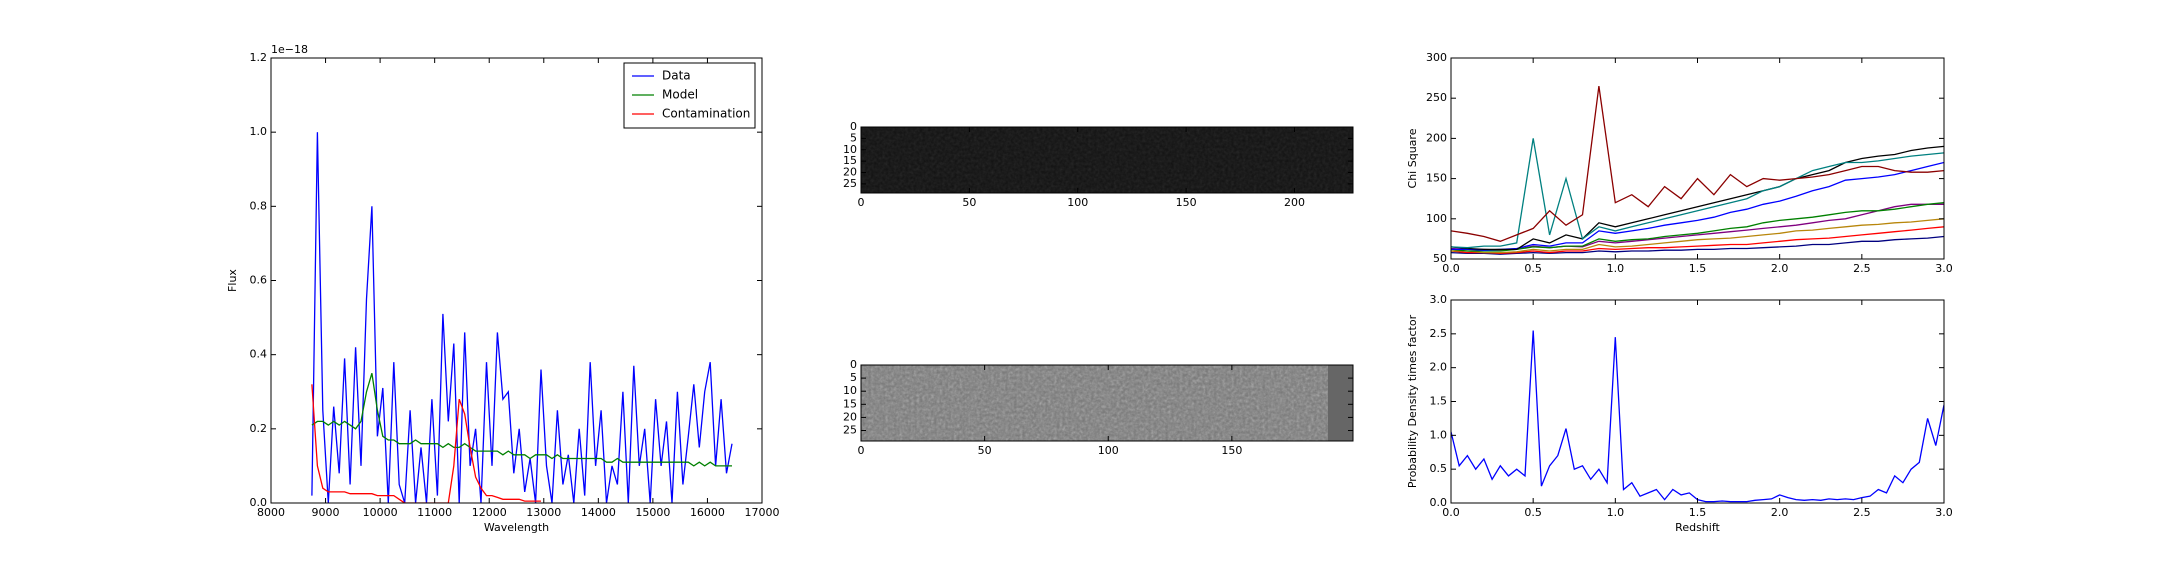  I want to click on y-tick-label: 3.0, so click(1439, 299).